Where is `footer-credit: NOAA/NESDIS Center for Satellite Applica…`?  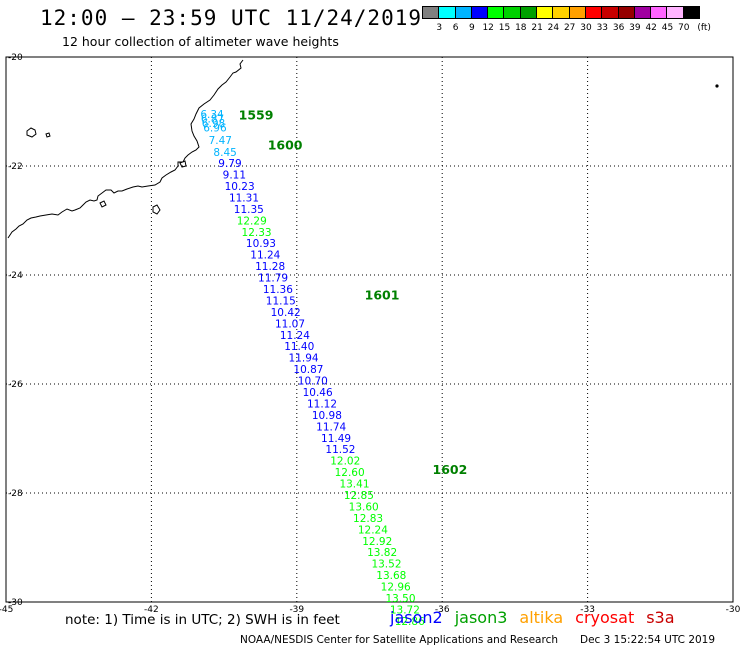
footer-credit: NOAA/NESDIS Center for Satellite Applica… is located at coordinates (477, 640).